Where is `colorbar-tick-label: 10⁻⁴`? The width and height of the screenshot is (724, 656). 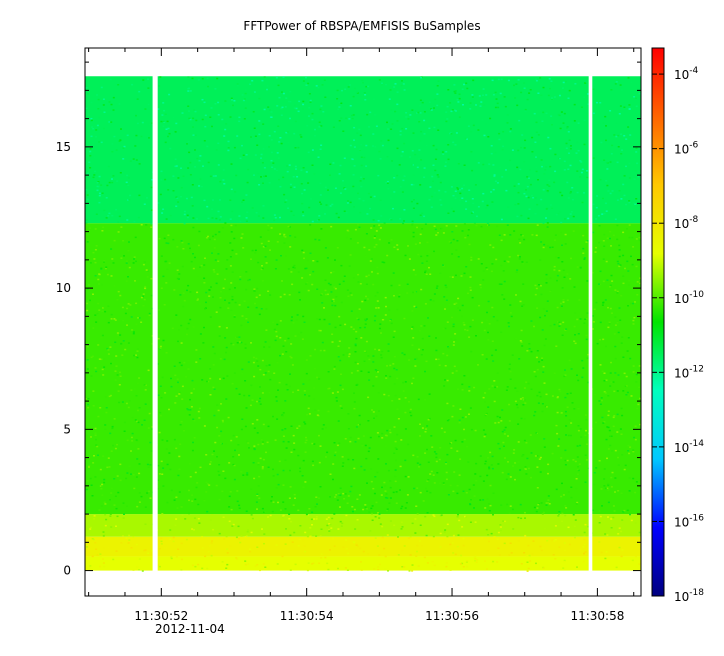
colorbar-tick-label: 10⁻⁴ is located at coordinates (686, 74).